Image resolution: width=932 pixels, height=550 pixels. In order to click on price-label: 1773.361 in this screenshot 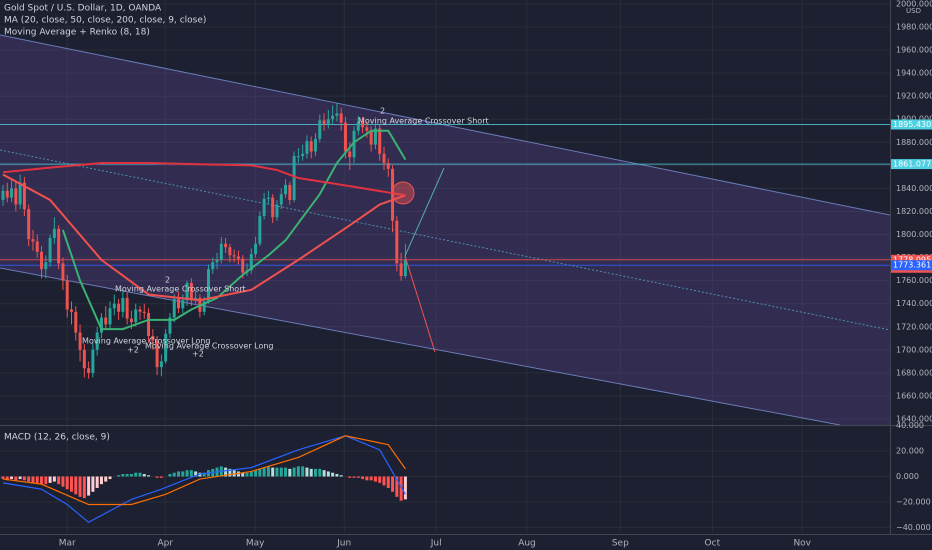, I will do `click(912, 265)`.